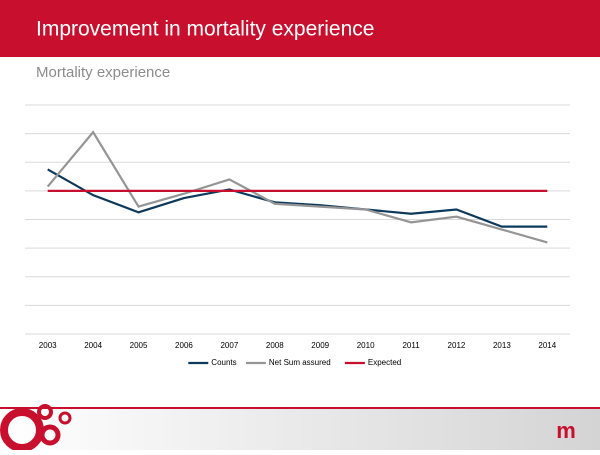 This screenshot has height=455, width=600. Describe the element at coordinates (384, 362) in the screenshot. I see `legend-label: Expected` at that location.